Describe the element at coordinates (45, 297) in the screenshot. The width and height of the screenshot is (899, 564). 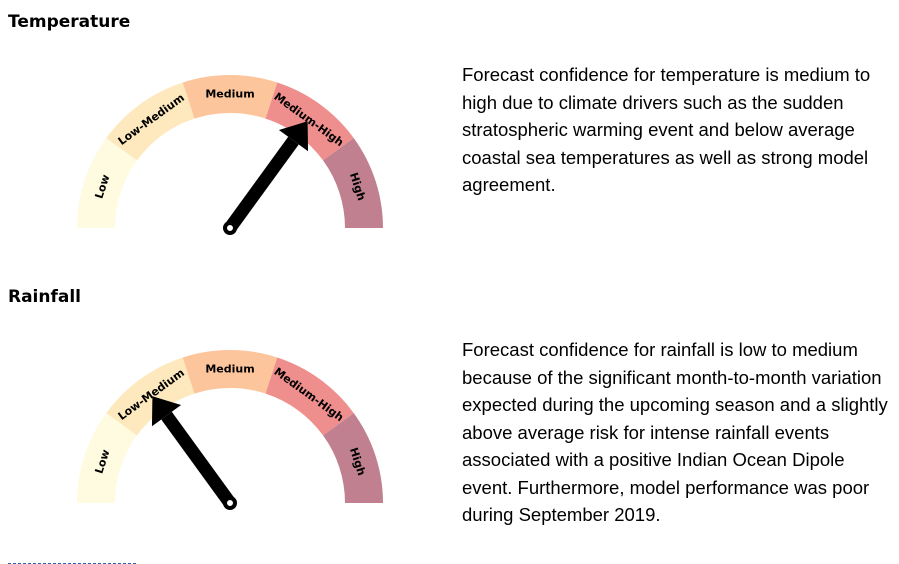
I see `section-title-rainfall: Rainfall` at that location.